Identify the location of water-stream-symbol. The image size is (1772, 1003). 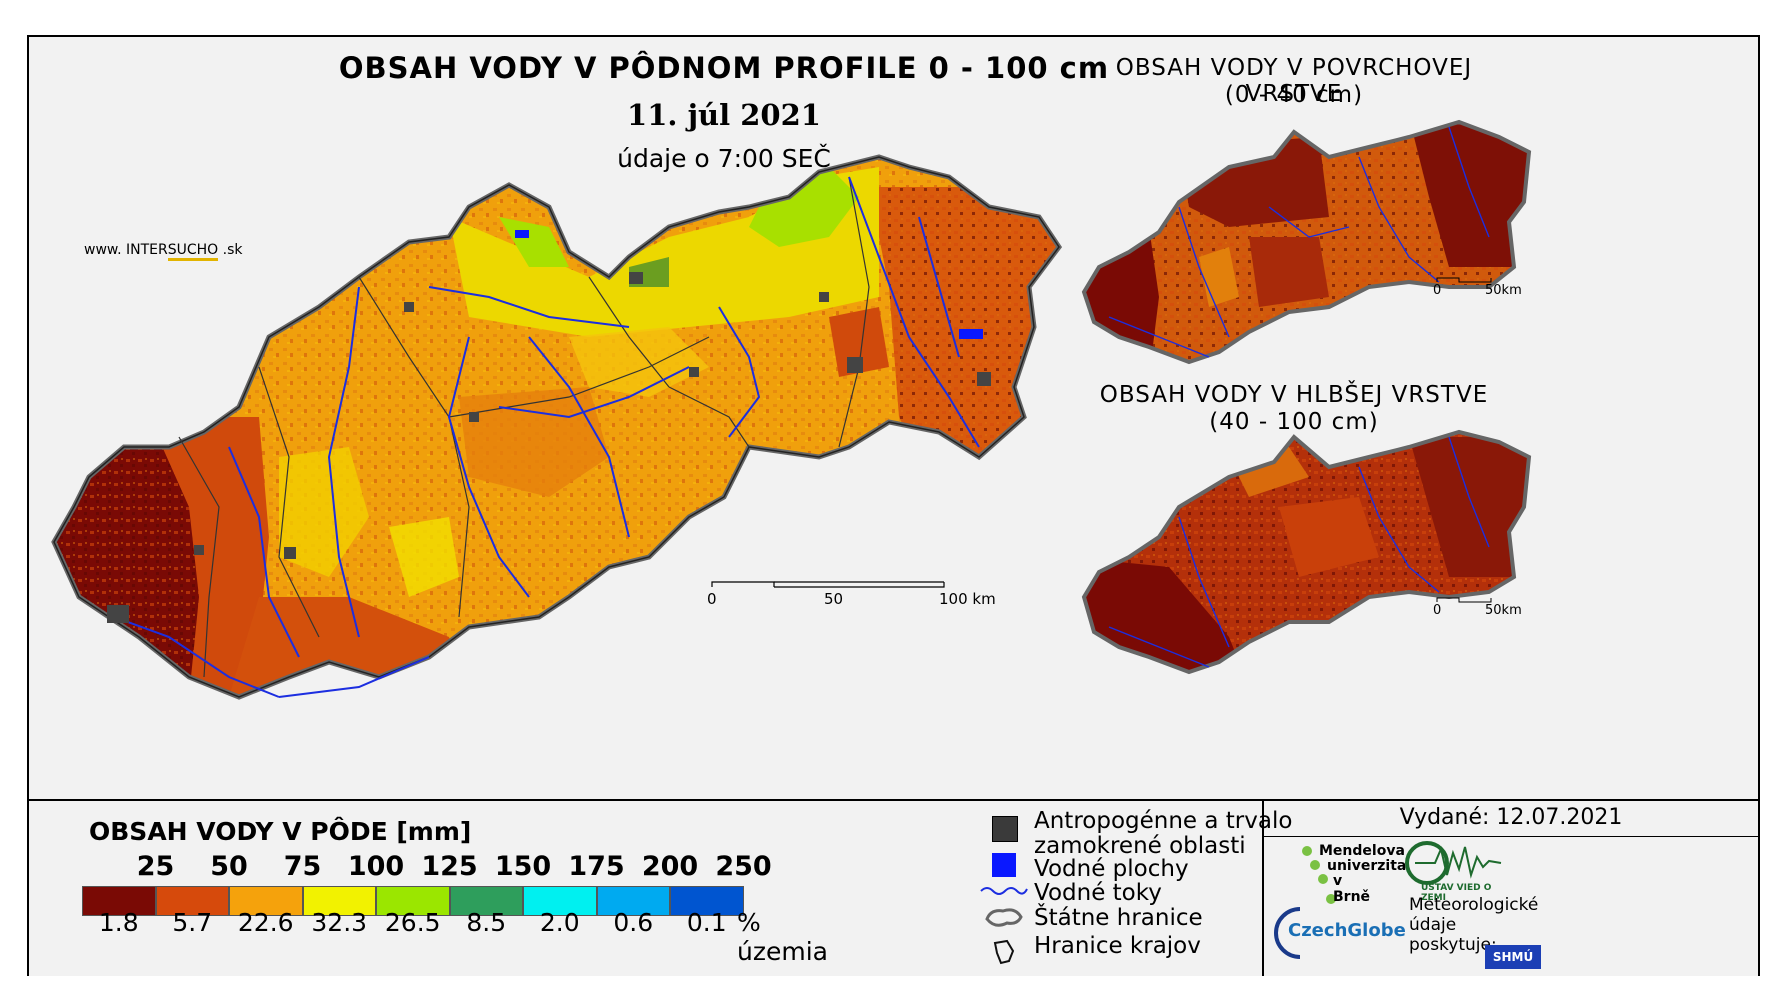
(1004, 891).